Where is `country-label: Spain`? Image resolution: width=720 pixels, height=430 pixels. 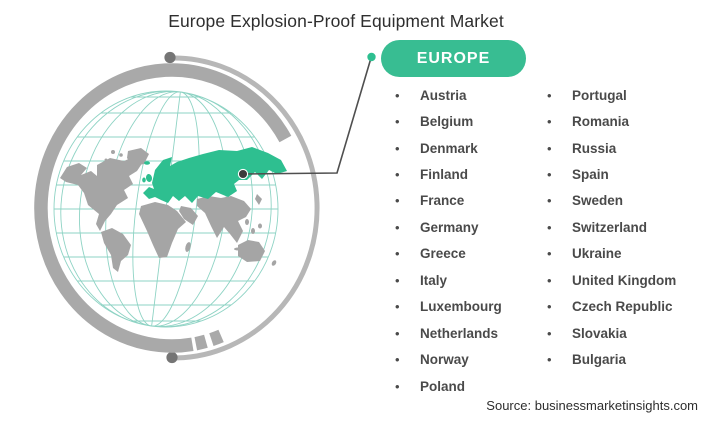 country-label: Spain is located at coordinates (590, 175).